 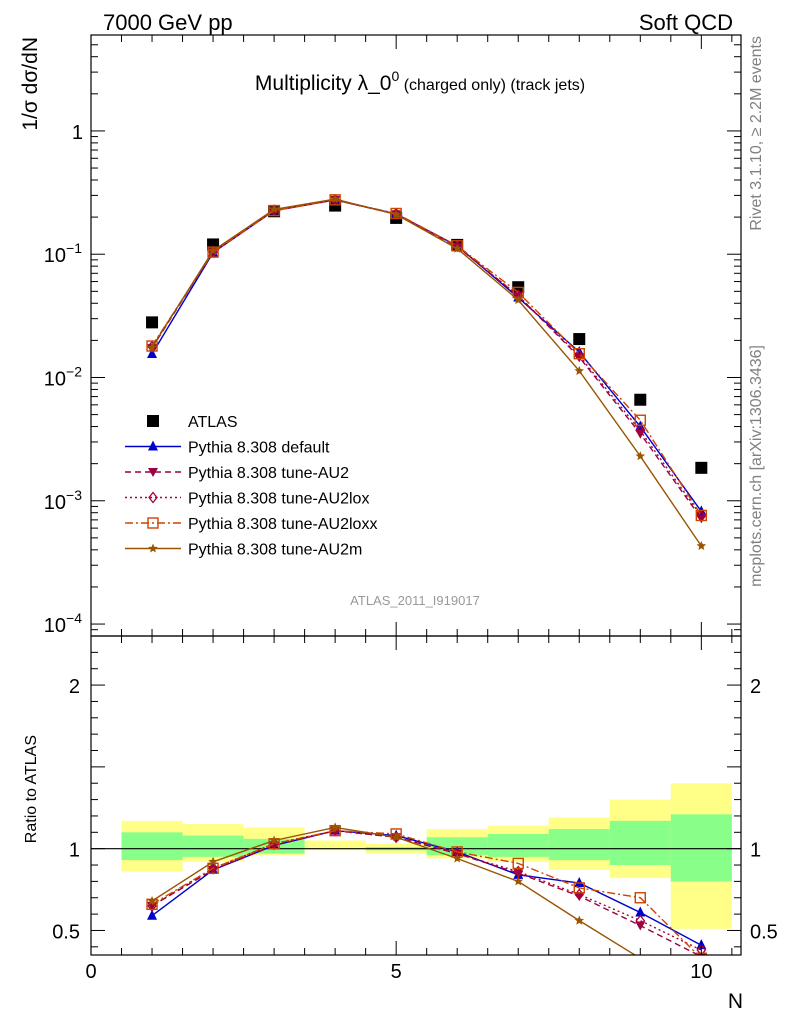 I want to click on x-tick-label: 10, so click(x=701, y=972).